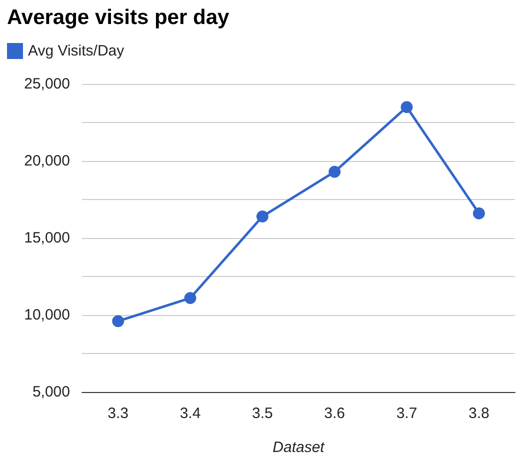  I want to click on legend-label: Avg Visits/Day, so click(76, 51).